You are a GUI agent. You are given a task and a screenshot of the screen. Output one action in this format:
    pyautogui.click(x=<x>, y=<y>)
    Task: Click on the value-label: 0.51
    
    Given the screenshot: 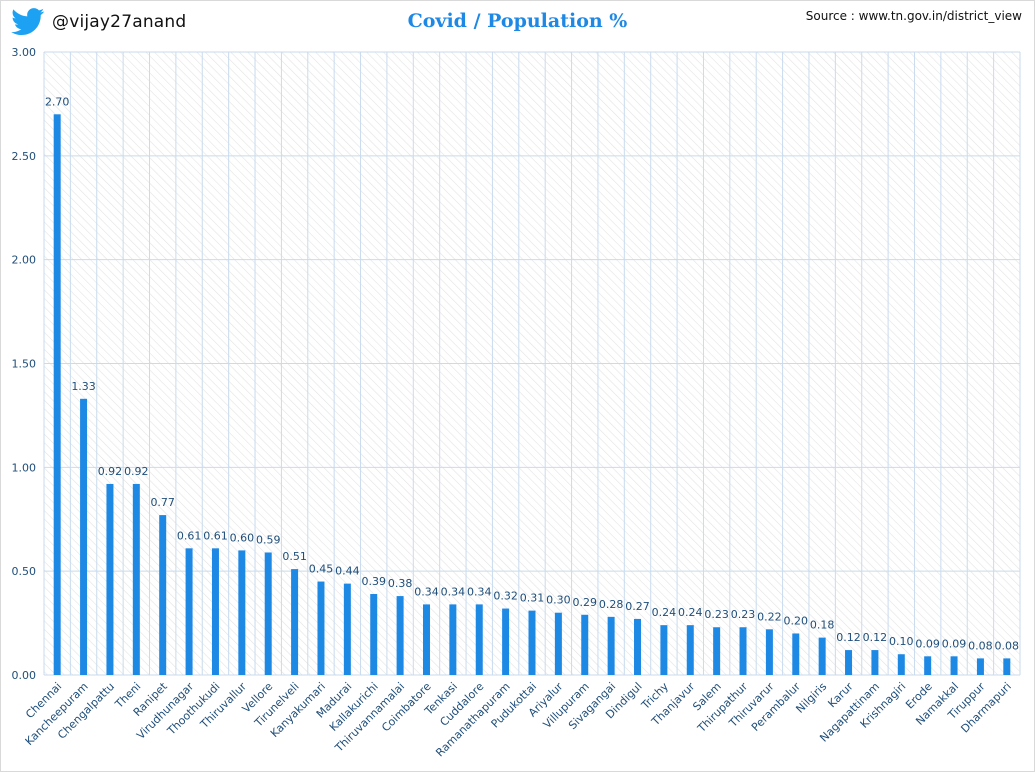 What is the action you would take?
    pyautogui.click(x=294, y=556)
    